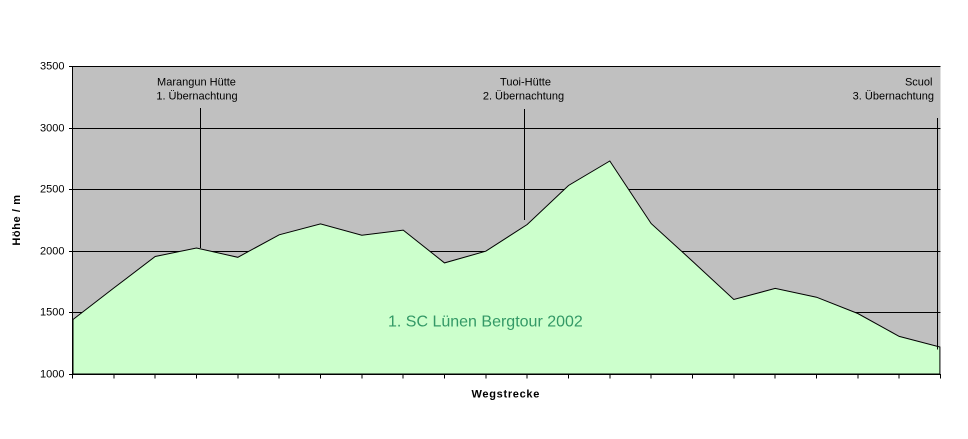 The width and height of the screenshot is (968, 439). What do you see at coordinates (52, 129) in the screenshot?
I see `svg-text: 3000` at bounding box center [52, 129].